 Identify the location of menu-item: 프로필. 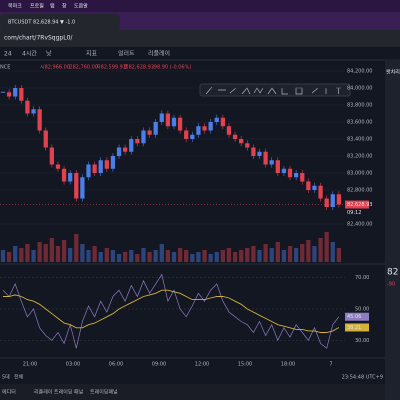
(37, 6).